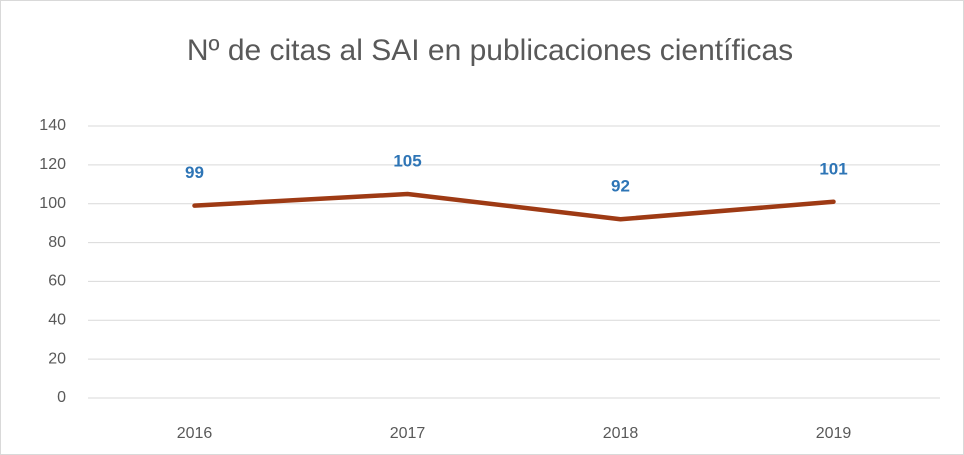 This screenshot has width=964, height=455. What do you see at coordinates (194, 172) in the screenshot?
I see `data-label: 99` at bounding box center [194, 172].